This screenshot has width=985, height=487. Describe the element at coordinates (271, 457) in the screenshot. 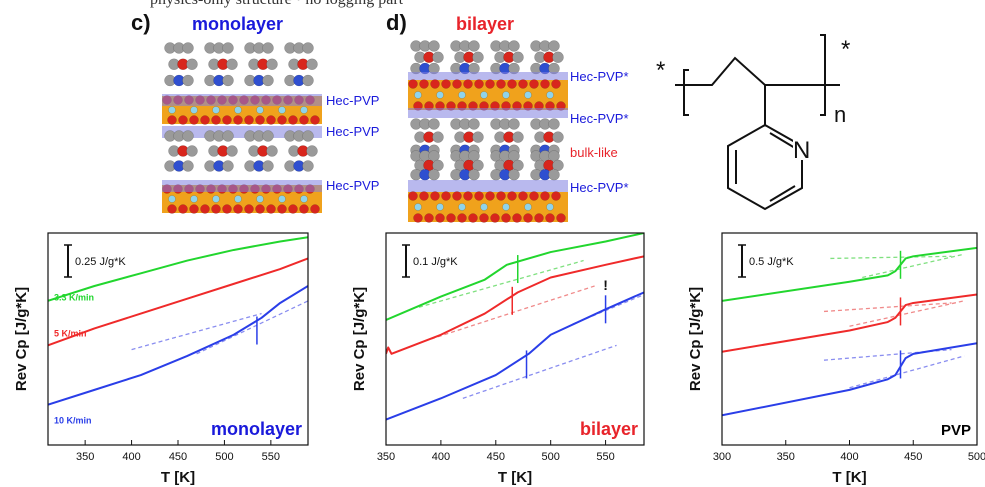

I see `x-tick-label: 550` at that location.